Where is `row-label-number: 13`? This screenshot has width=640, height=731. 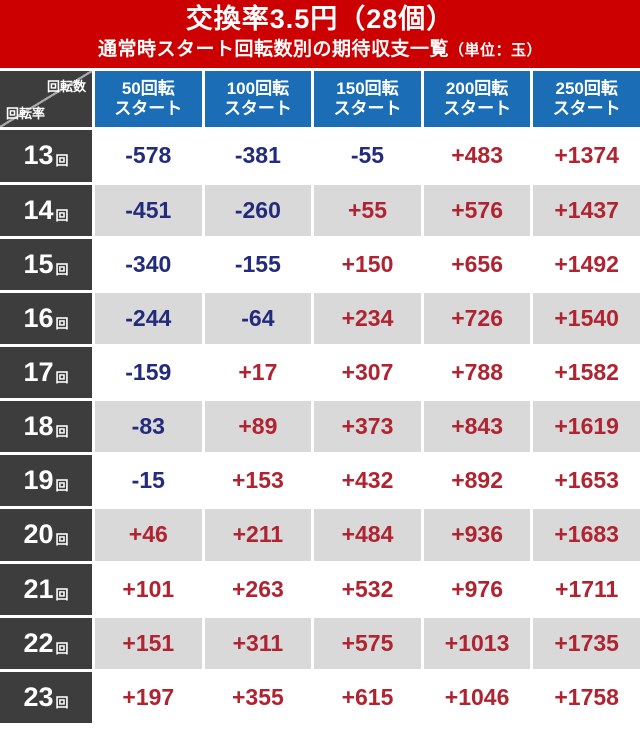
row-label-number: 13 is located at coordinates (38, 155).